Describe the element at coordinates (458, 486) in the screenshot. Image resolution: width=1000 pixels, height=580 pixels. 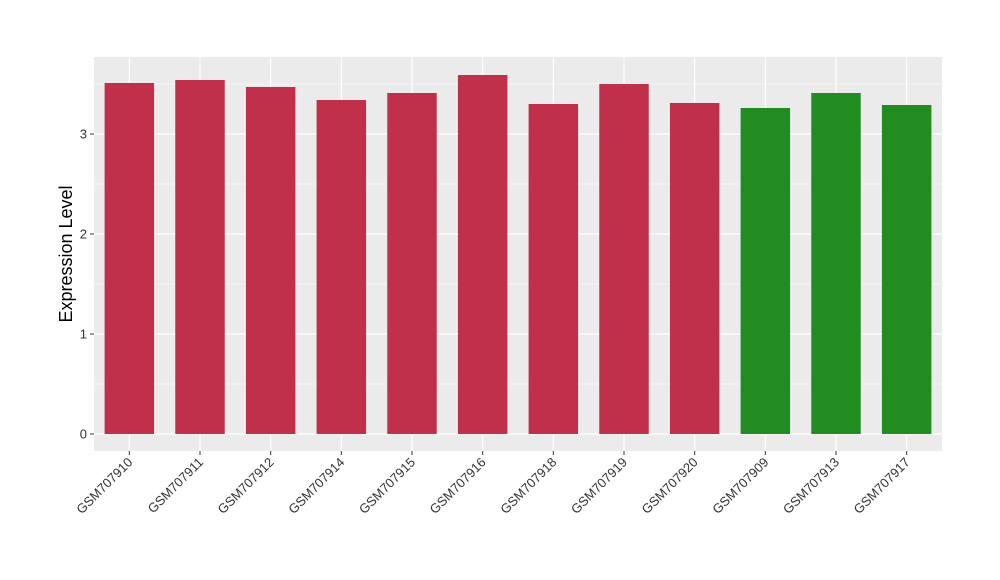
I see `x-tick-label: GSM707916` at that location.